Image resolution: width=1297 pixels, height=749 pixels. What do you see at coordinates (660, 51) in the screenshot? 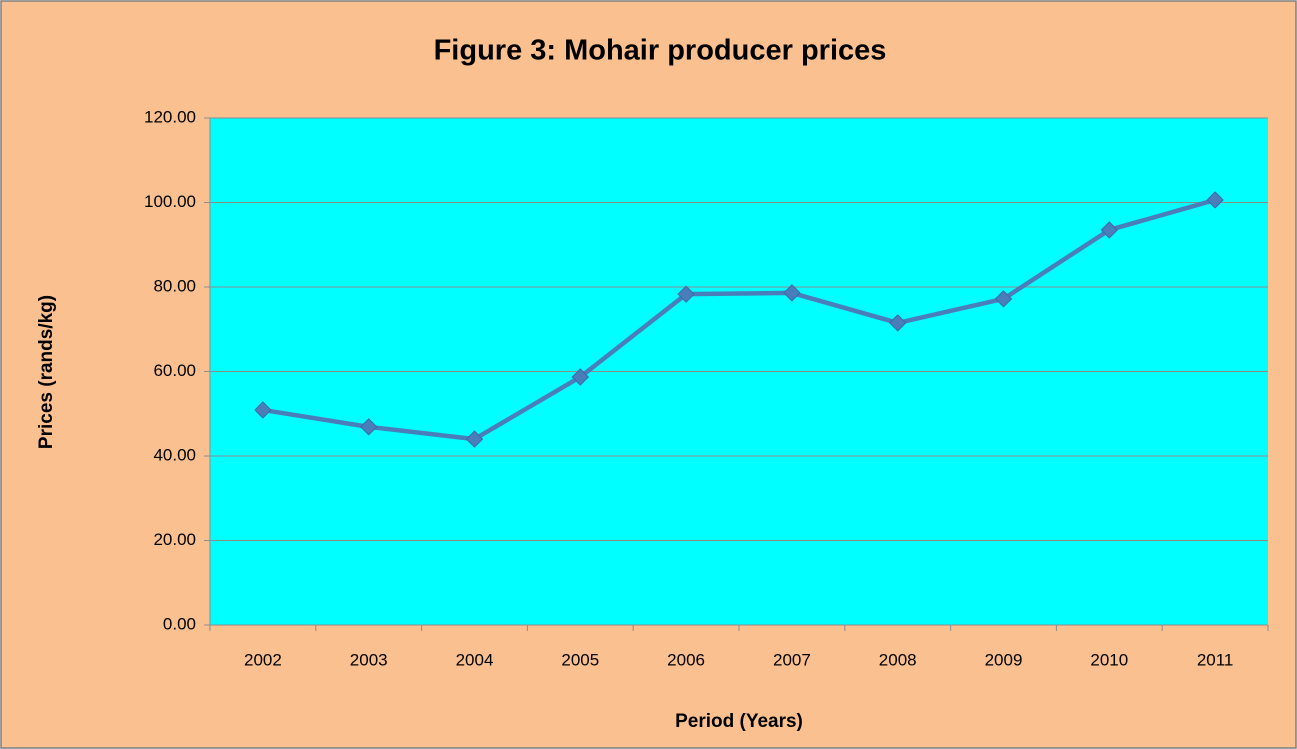
I see `chart-title: Figure 3: Mohair producer prices` at bounding box center [660, 51].